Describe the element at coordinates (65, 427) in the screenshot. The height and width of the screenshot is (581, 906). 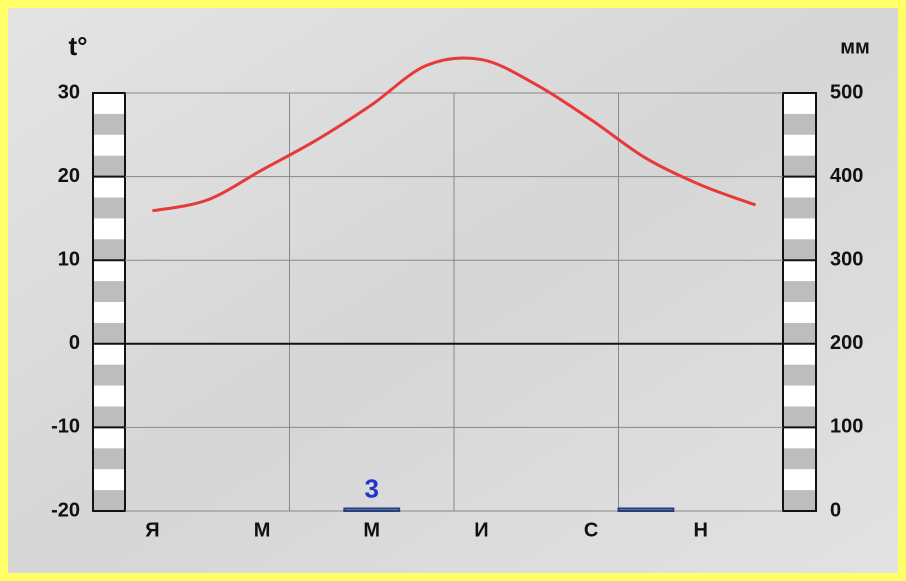
I see `y-tick-label: -10` at that location.